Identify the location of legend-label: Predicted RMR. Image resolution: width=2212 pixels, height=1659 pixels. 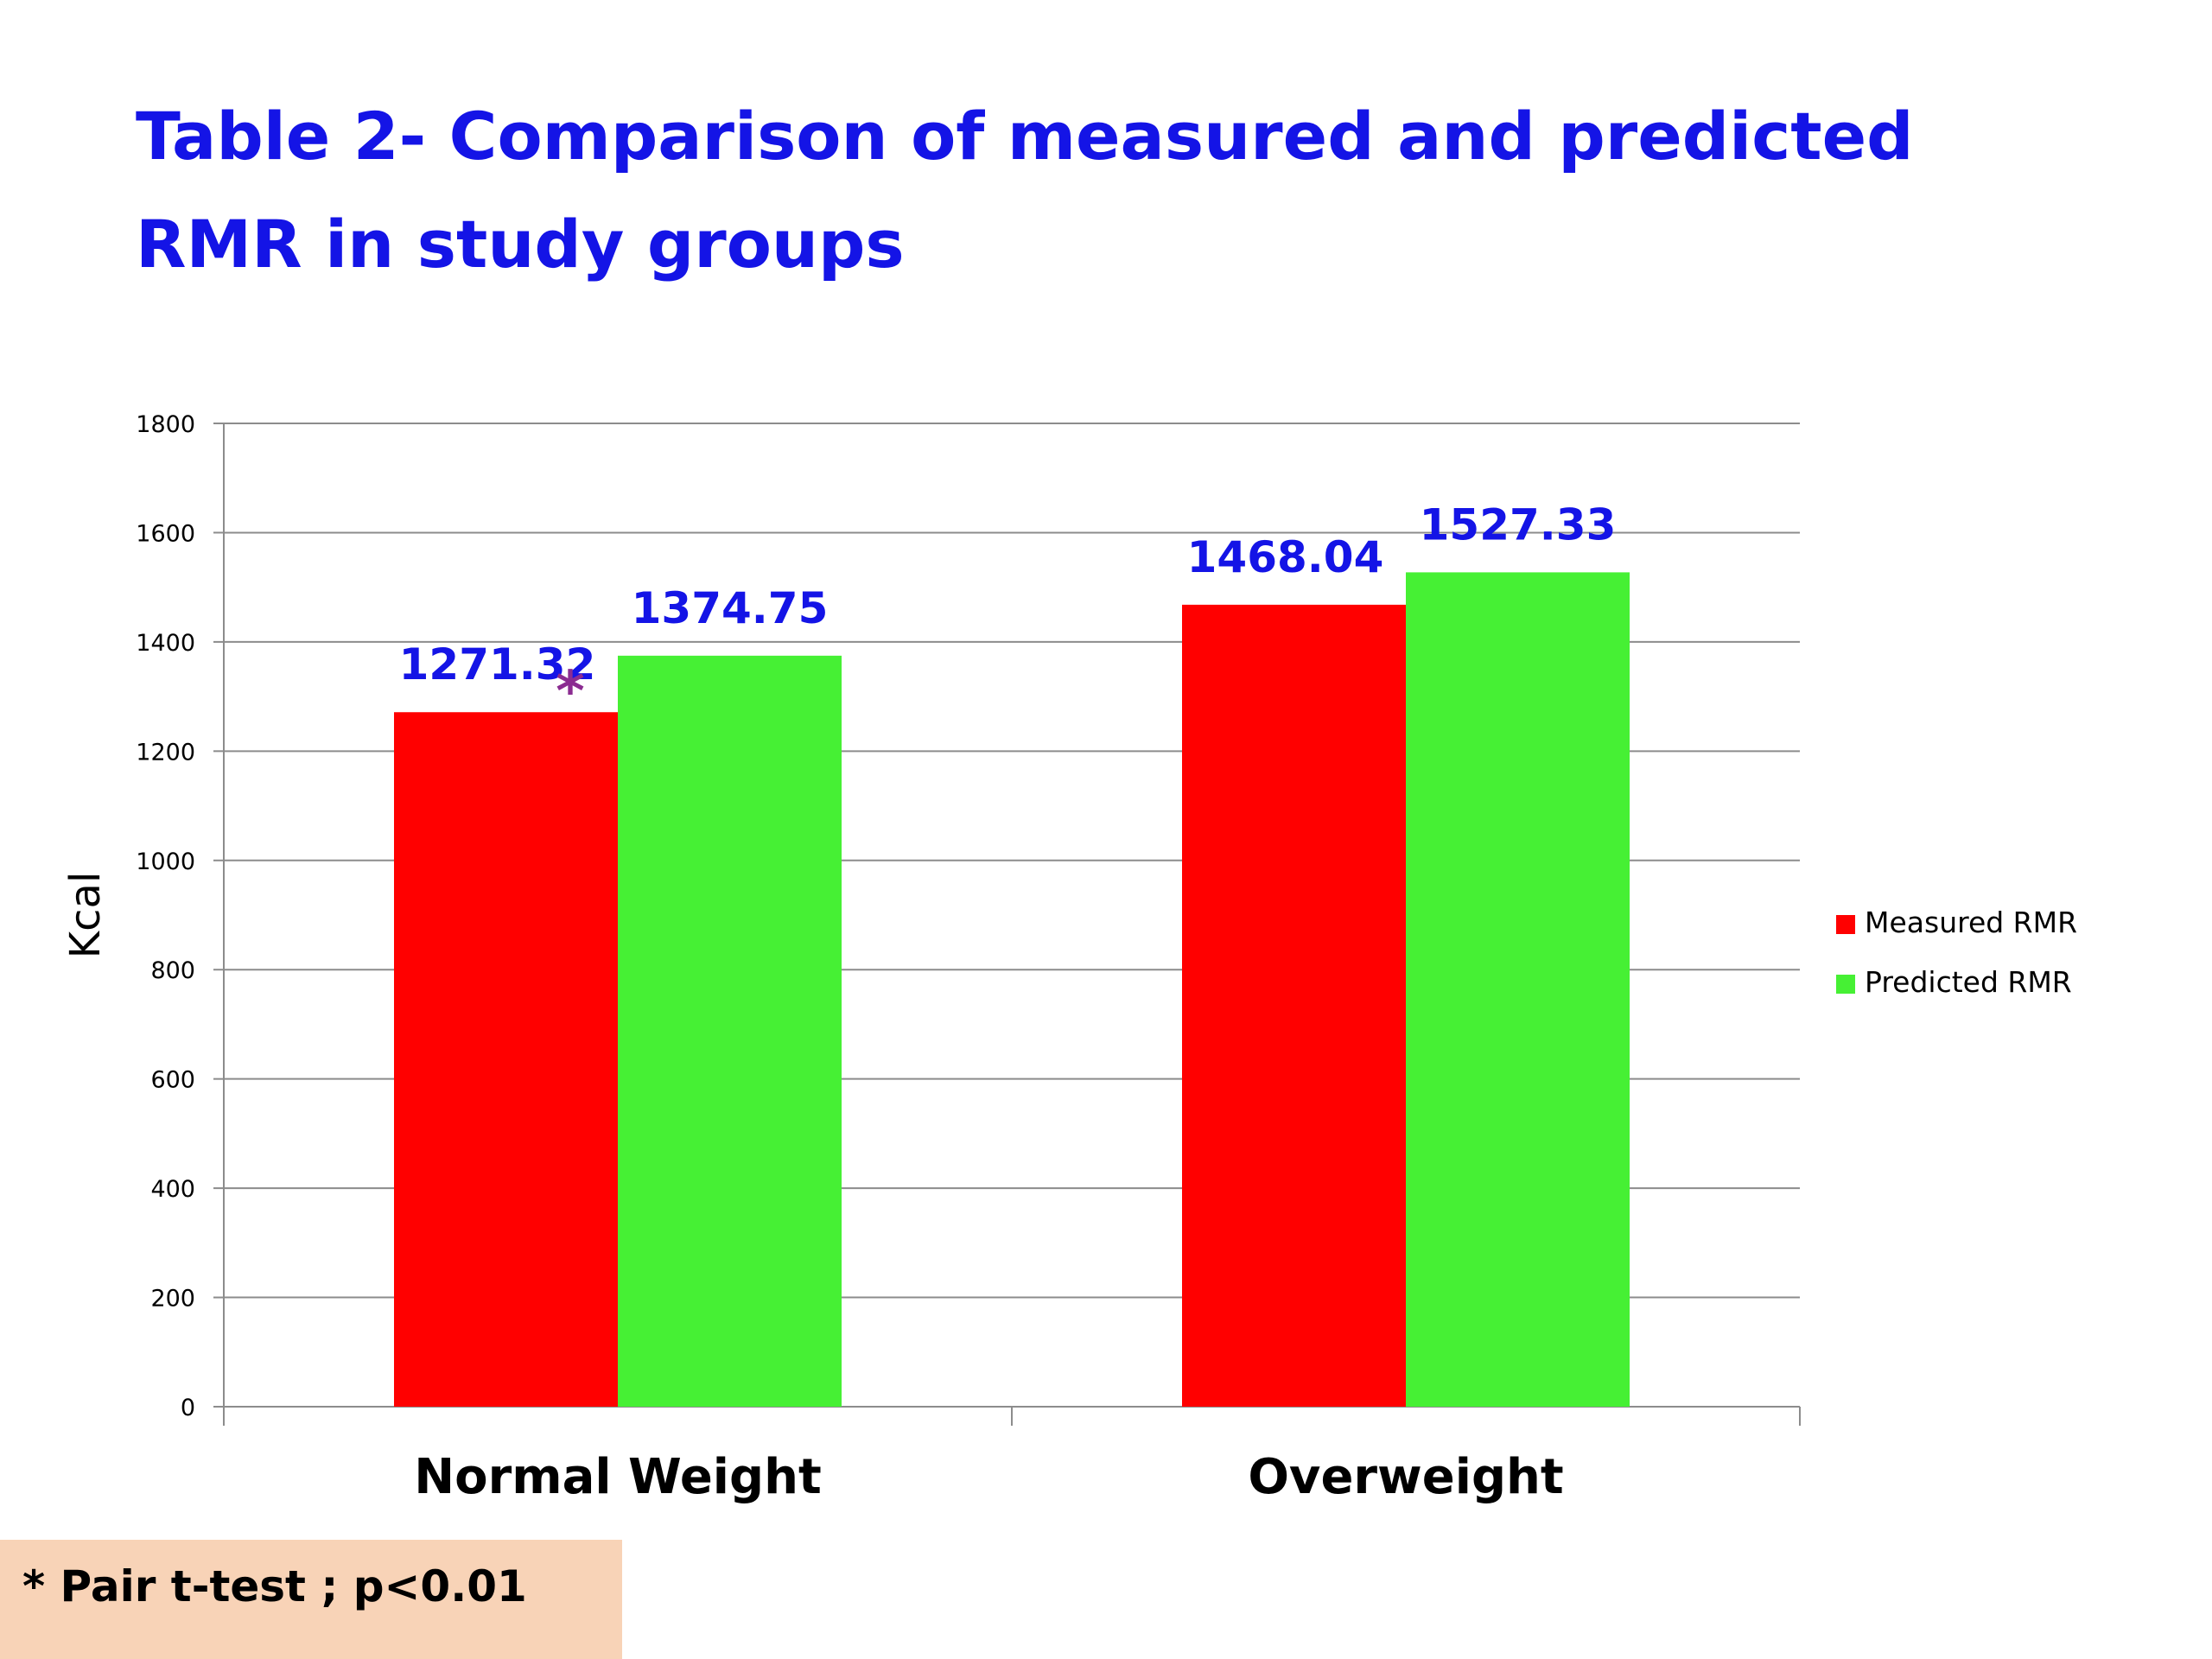
(1968, 982).